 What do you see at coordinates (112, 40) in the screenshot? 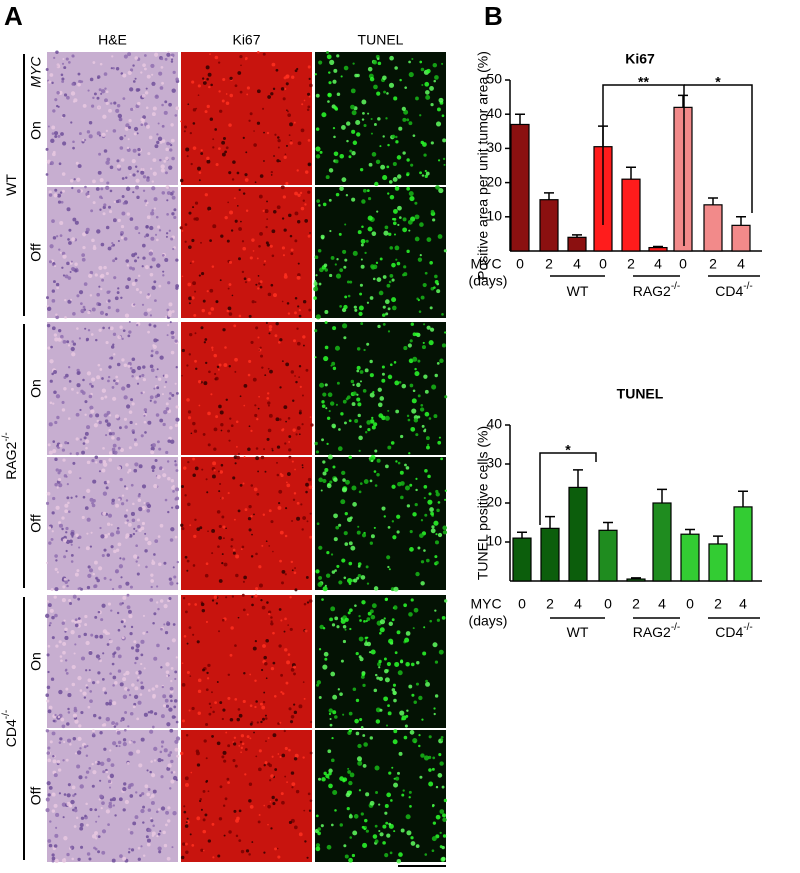
I see `column-header: H&E` at bounding box center [112, 40].